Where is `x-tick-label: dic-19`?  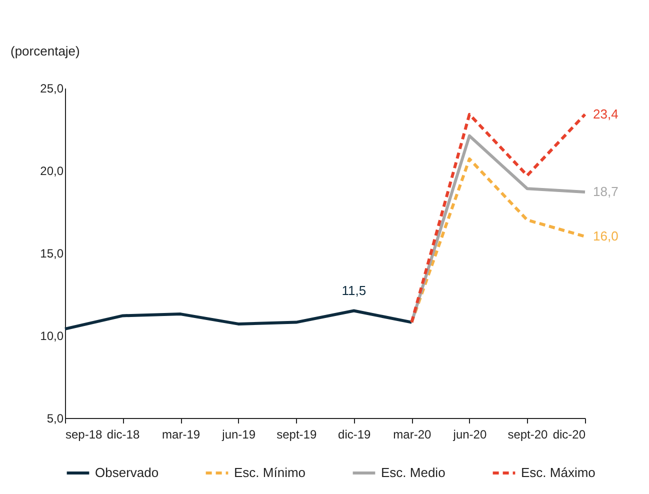
x-tick-label: dic-19 is located at coordinates (355, 435).